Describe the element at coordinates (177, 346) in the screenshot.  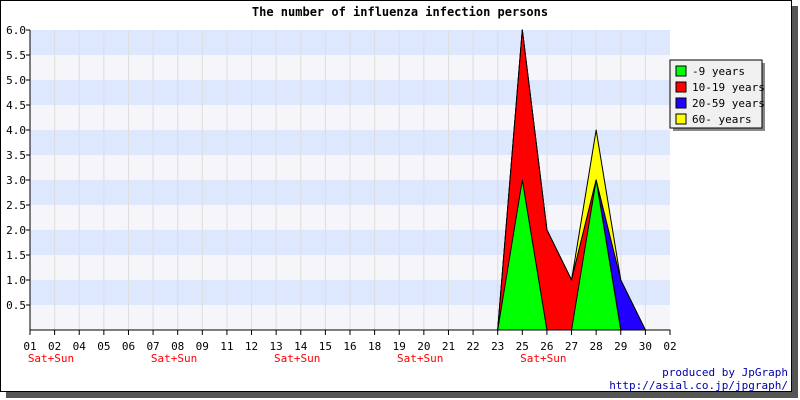
I see `x-tick-label: 08` at that location.